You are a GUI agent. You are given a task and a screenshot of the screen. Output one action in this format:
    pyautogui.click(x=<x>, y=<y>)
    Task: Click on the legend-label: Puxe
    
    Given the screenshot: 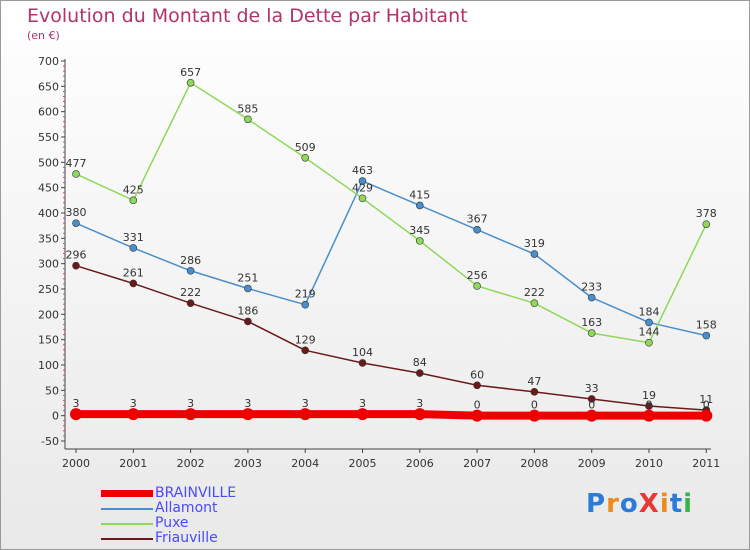 What is the action you would take?
    pyautogui.click(x=172, y=523)
    